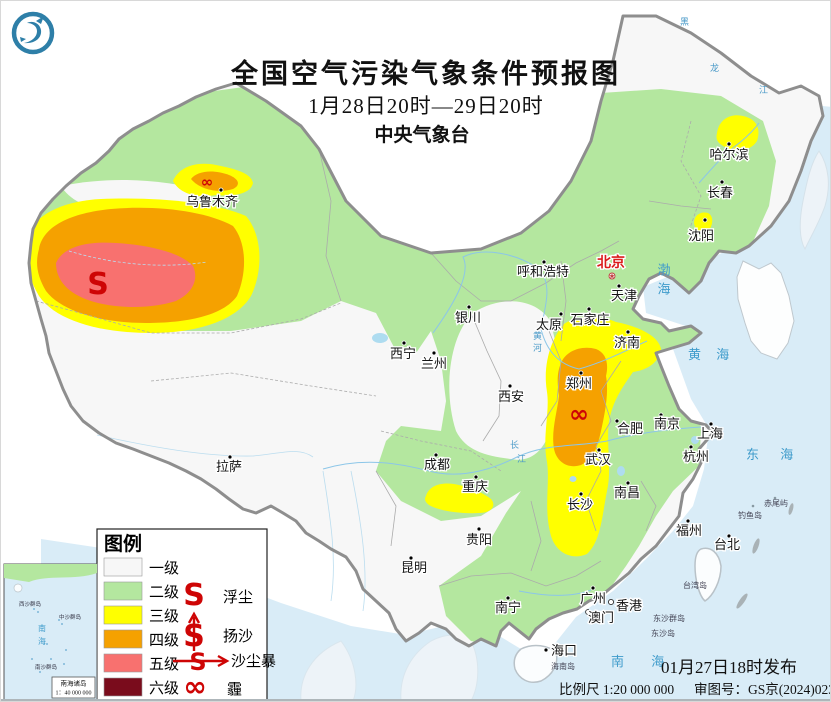 The width and height of the screenshot is (831, 702). I want to click on agency-name: 中央气象台, so click(421, 134).